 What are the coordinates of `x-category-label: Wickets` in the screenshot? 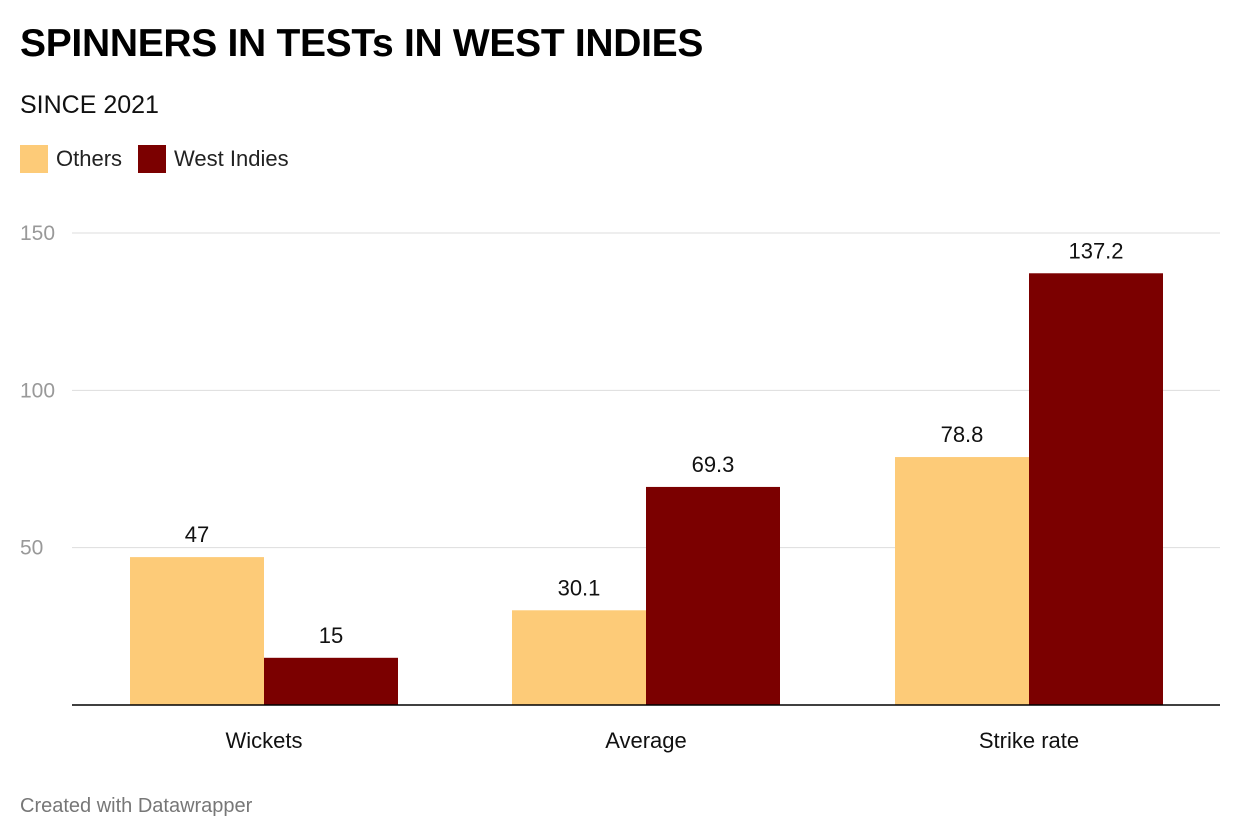 It's located at (264, 740).